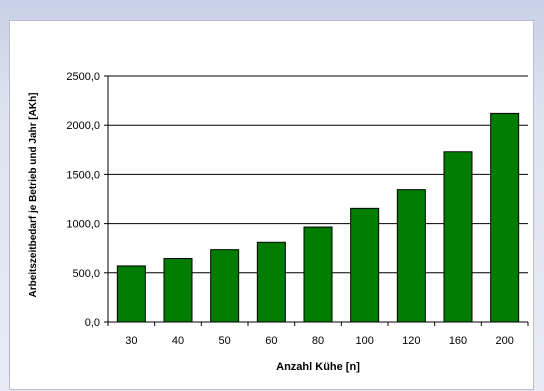 Image resolution: width=544 pixels, height=391 pixels. I want to click on x-tick-label-100: 100, so click(364, 341).